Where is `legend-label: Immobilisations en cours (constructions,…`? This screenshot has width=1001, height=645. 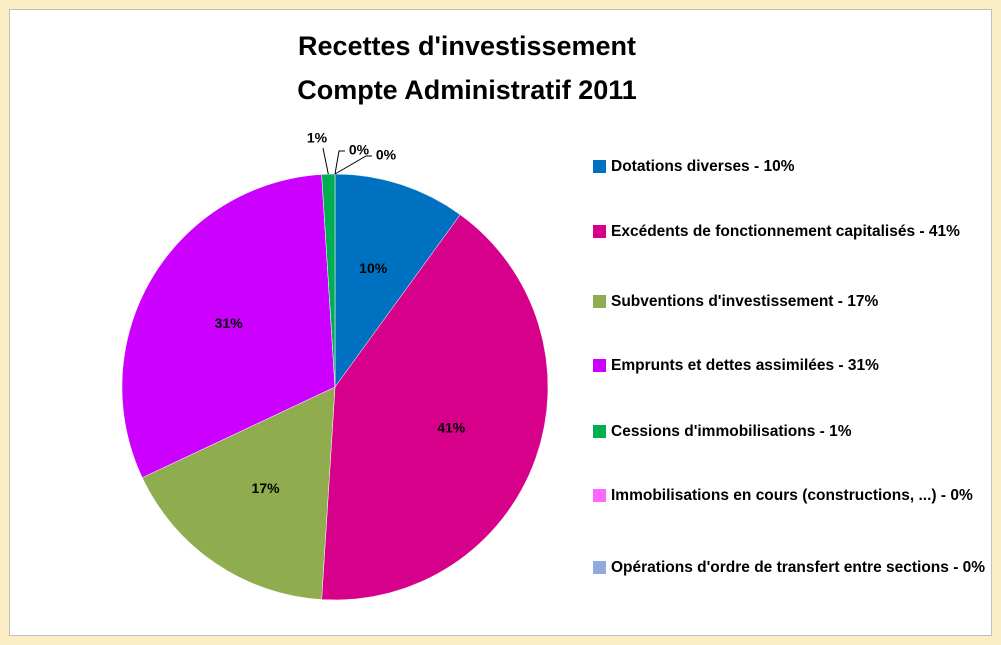 legend-label: Immobilisations en cours (constructions,… is located at coordinates (792, 495).